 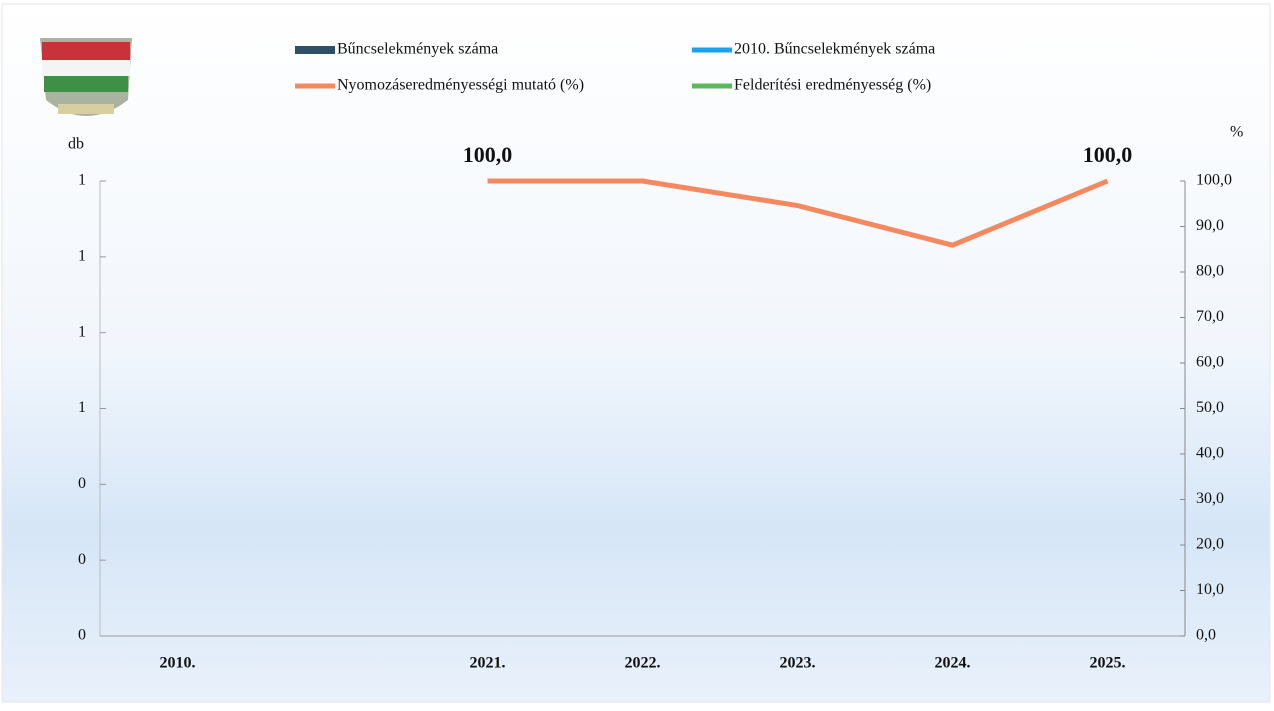 I want to click on y2-tick-label: 100,0, so click(x=1214, y=180).